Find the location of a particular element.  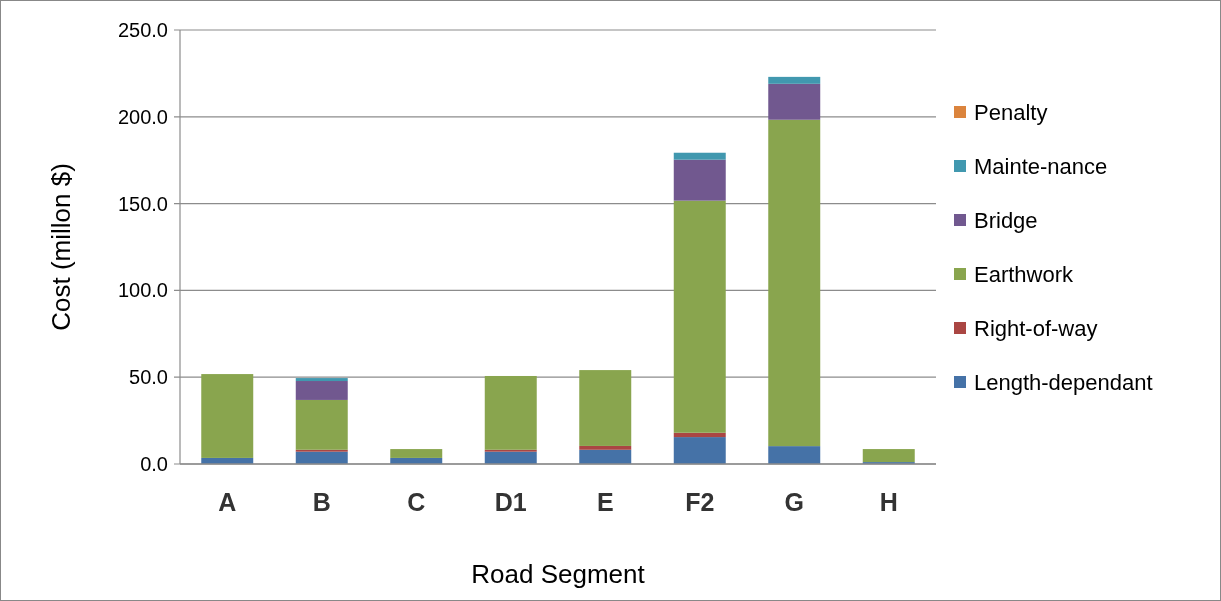

x-tick-label: A is located at coordinates (227, 502).